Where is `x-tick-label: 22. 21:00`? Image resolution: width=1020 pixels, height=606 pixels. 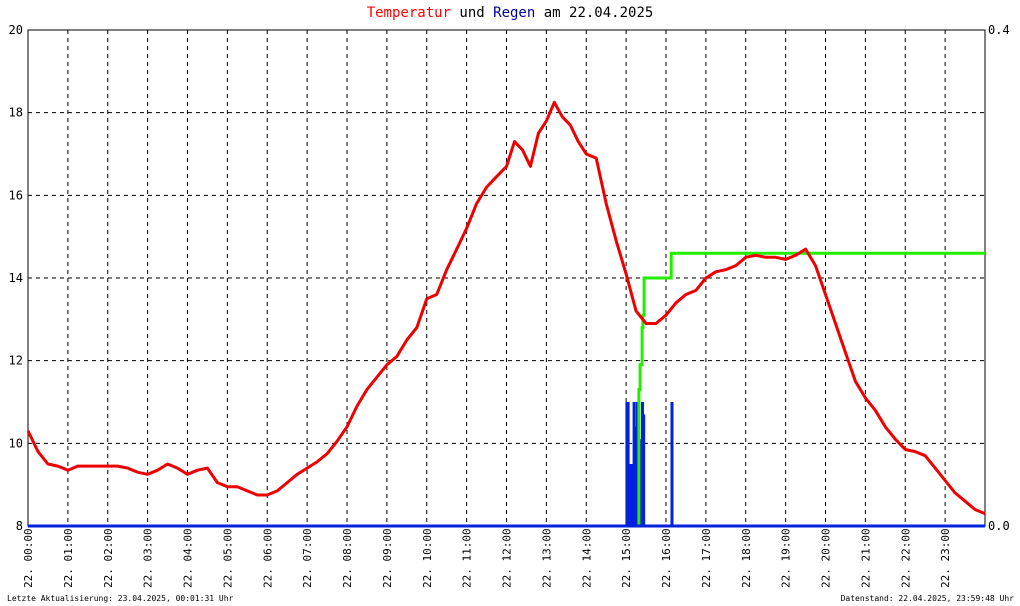 x-tick-label: 22. 21:00 is located at coordinates (865, 558).